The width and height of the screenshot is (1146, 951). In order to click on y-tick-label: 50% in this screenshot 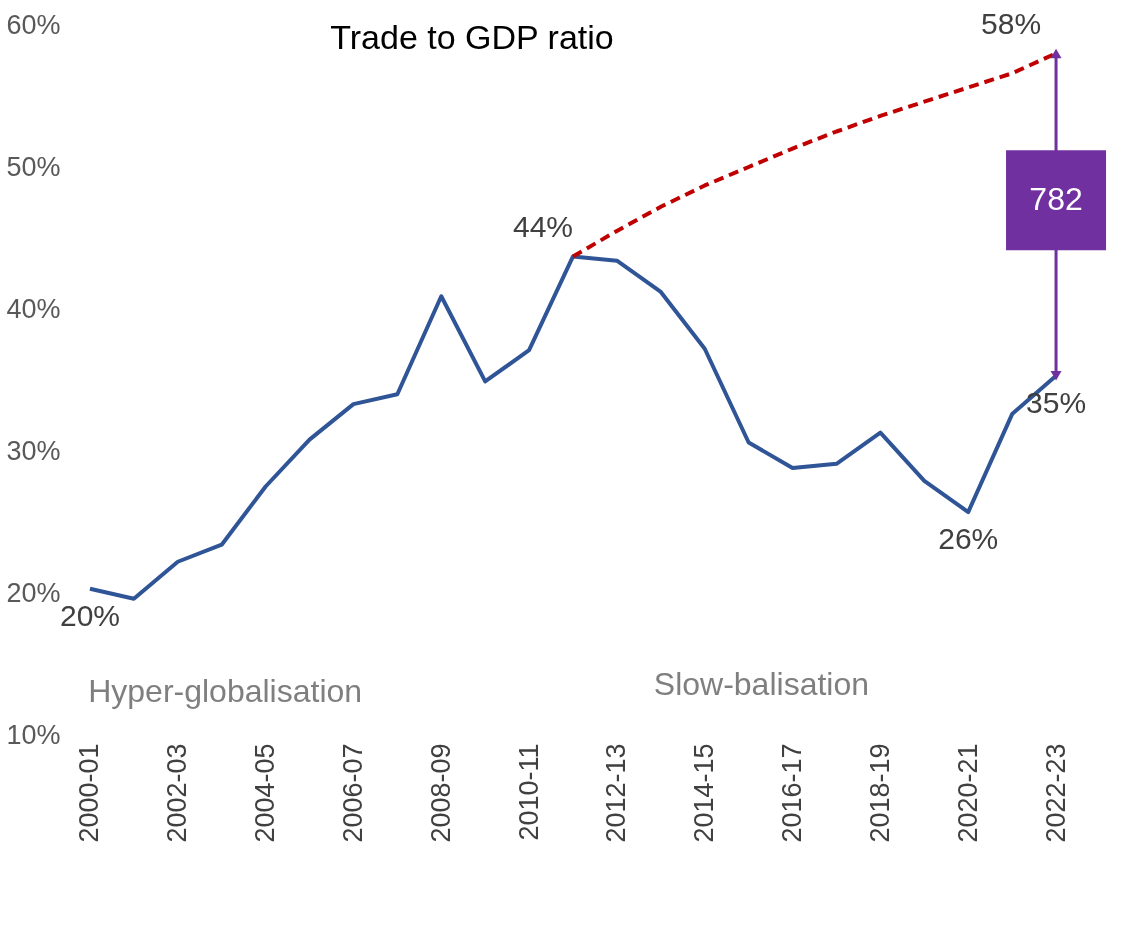, I will do `click(33, 166)`.